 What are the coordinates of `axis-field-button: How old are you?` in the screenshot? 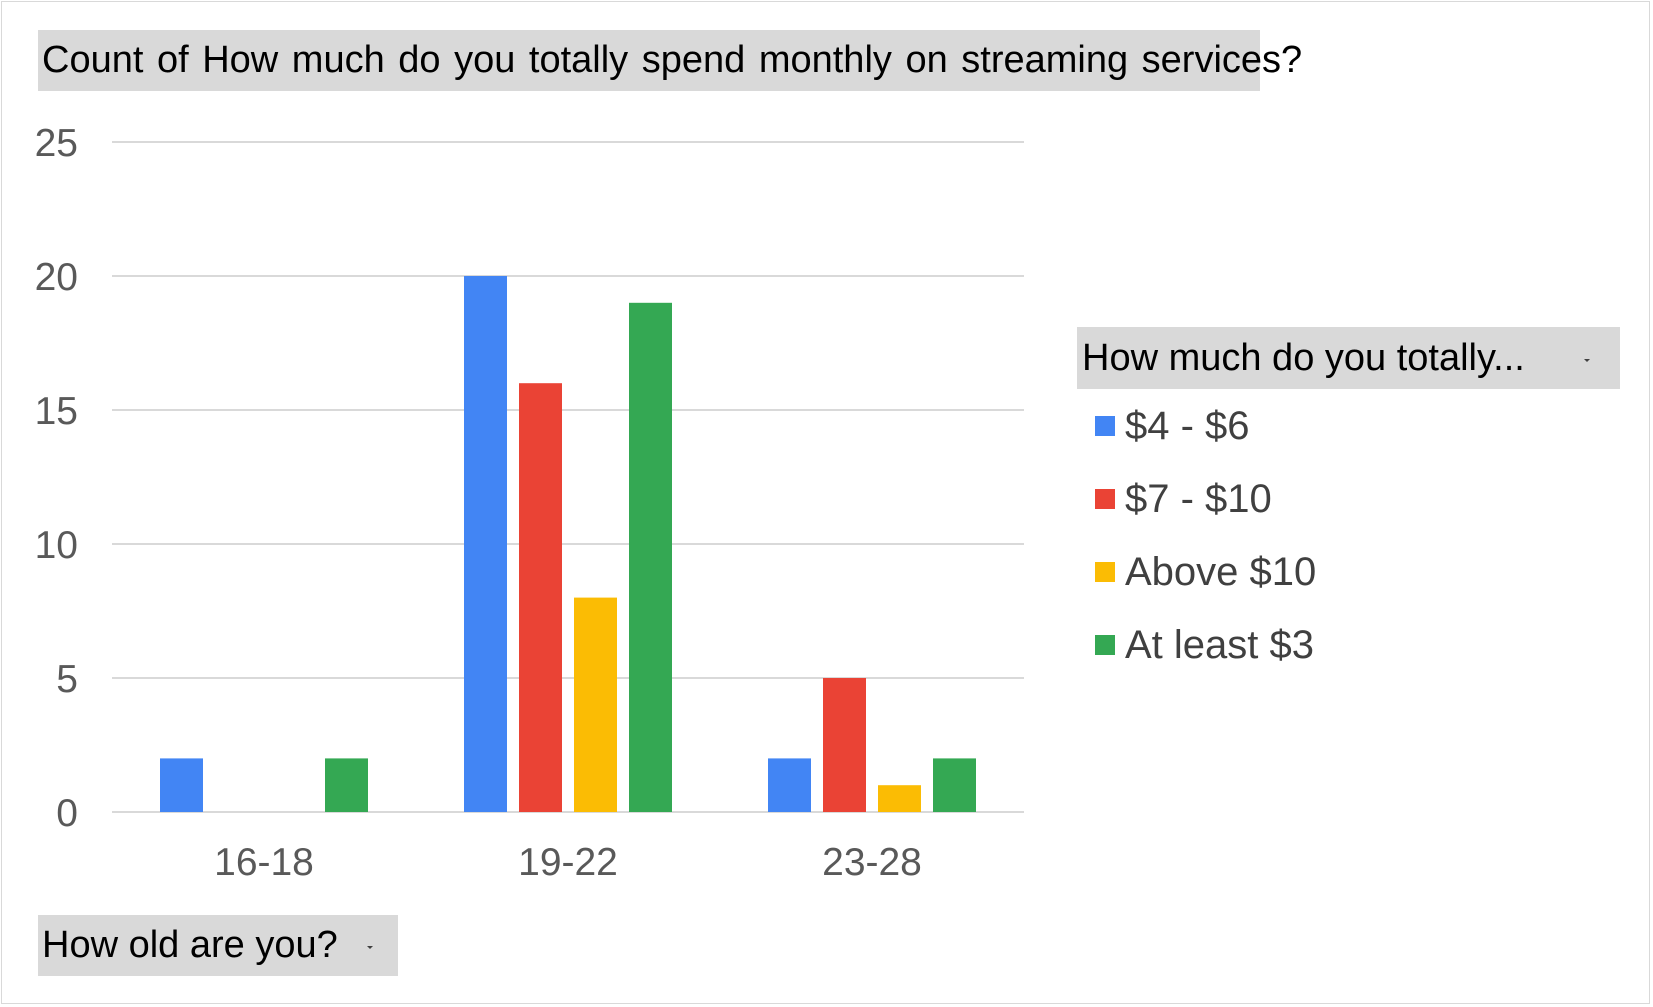 It's located at (218, 945).